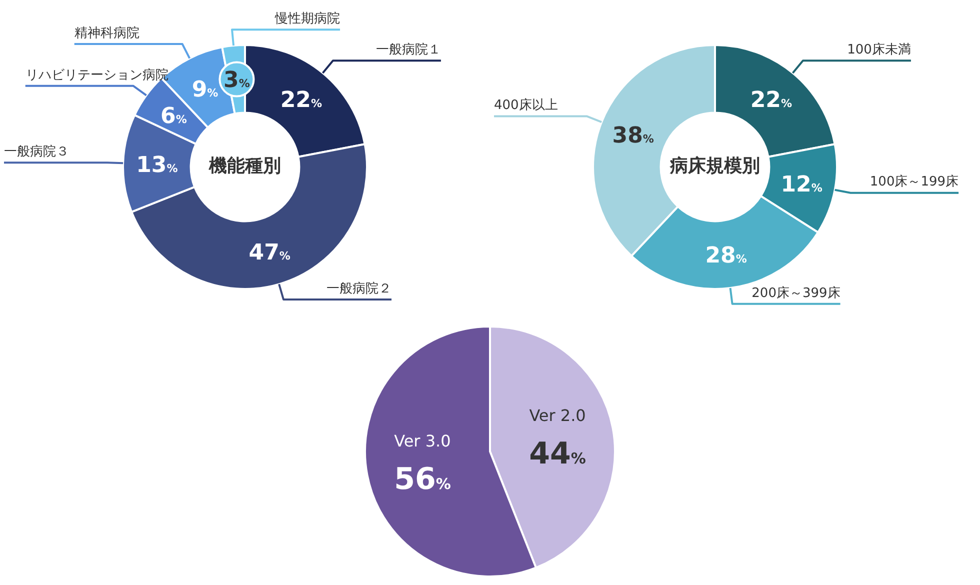  What do you see at coordinates (801, 185) in the screenshot?
I see `data-label: 12%` at bounding box center [801, 185].